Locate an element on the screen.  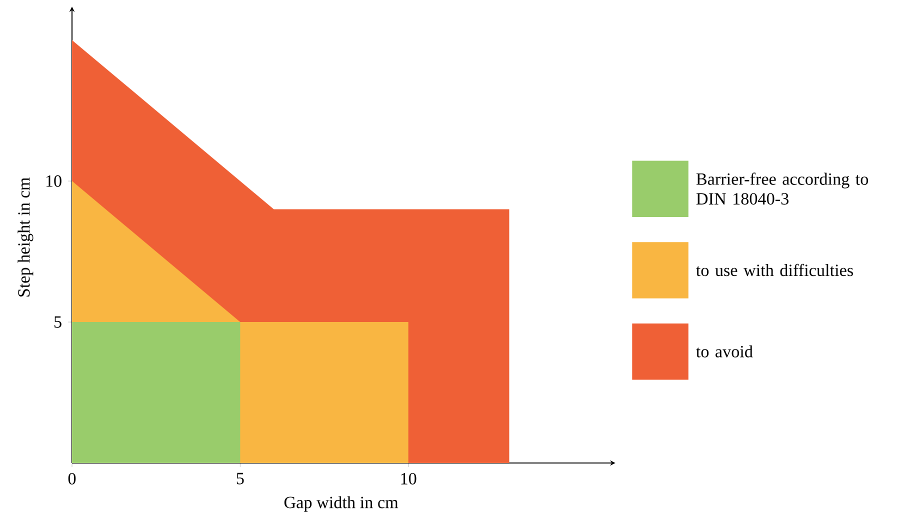
text: Barrier-free according to DIN 18040-3 is located at coordinates (782, 188).